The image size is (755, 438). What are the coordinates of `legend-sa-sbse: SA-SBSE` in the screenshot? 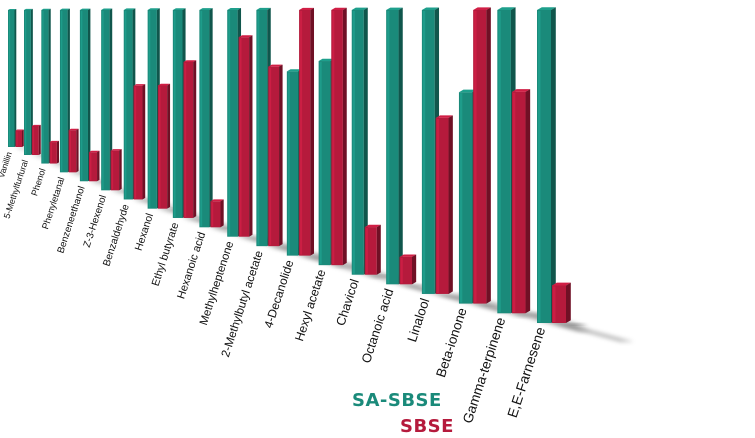 It's located at (397, 400).